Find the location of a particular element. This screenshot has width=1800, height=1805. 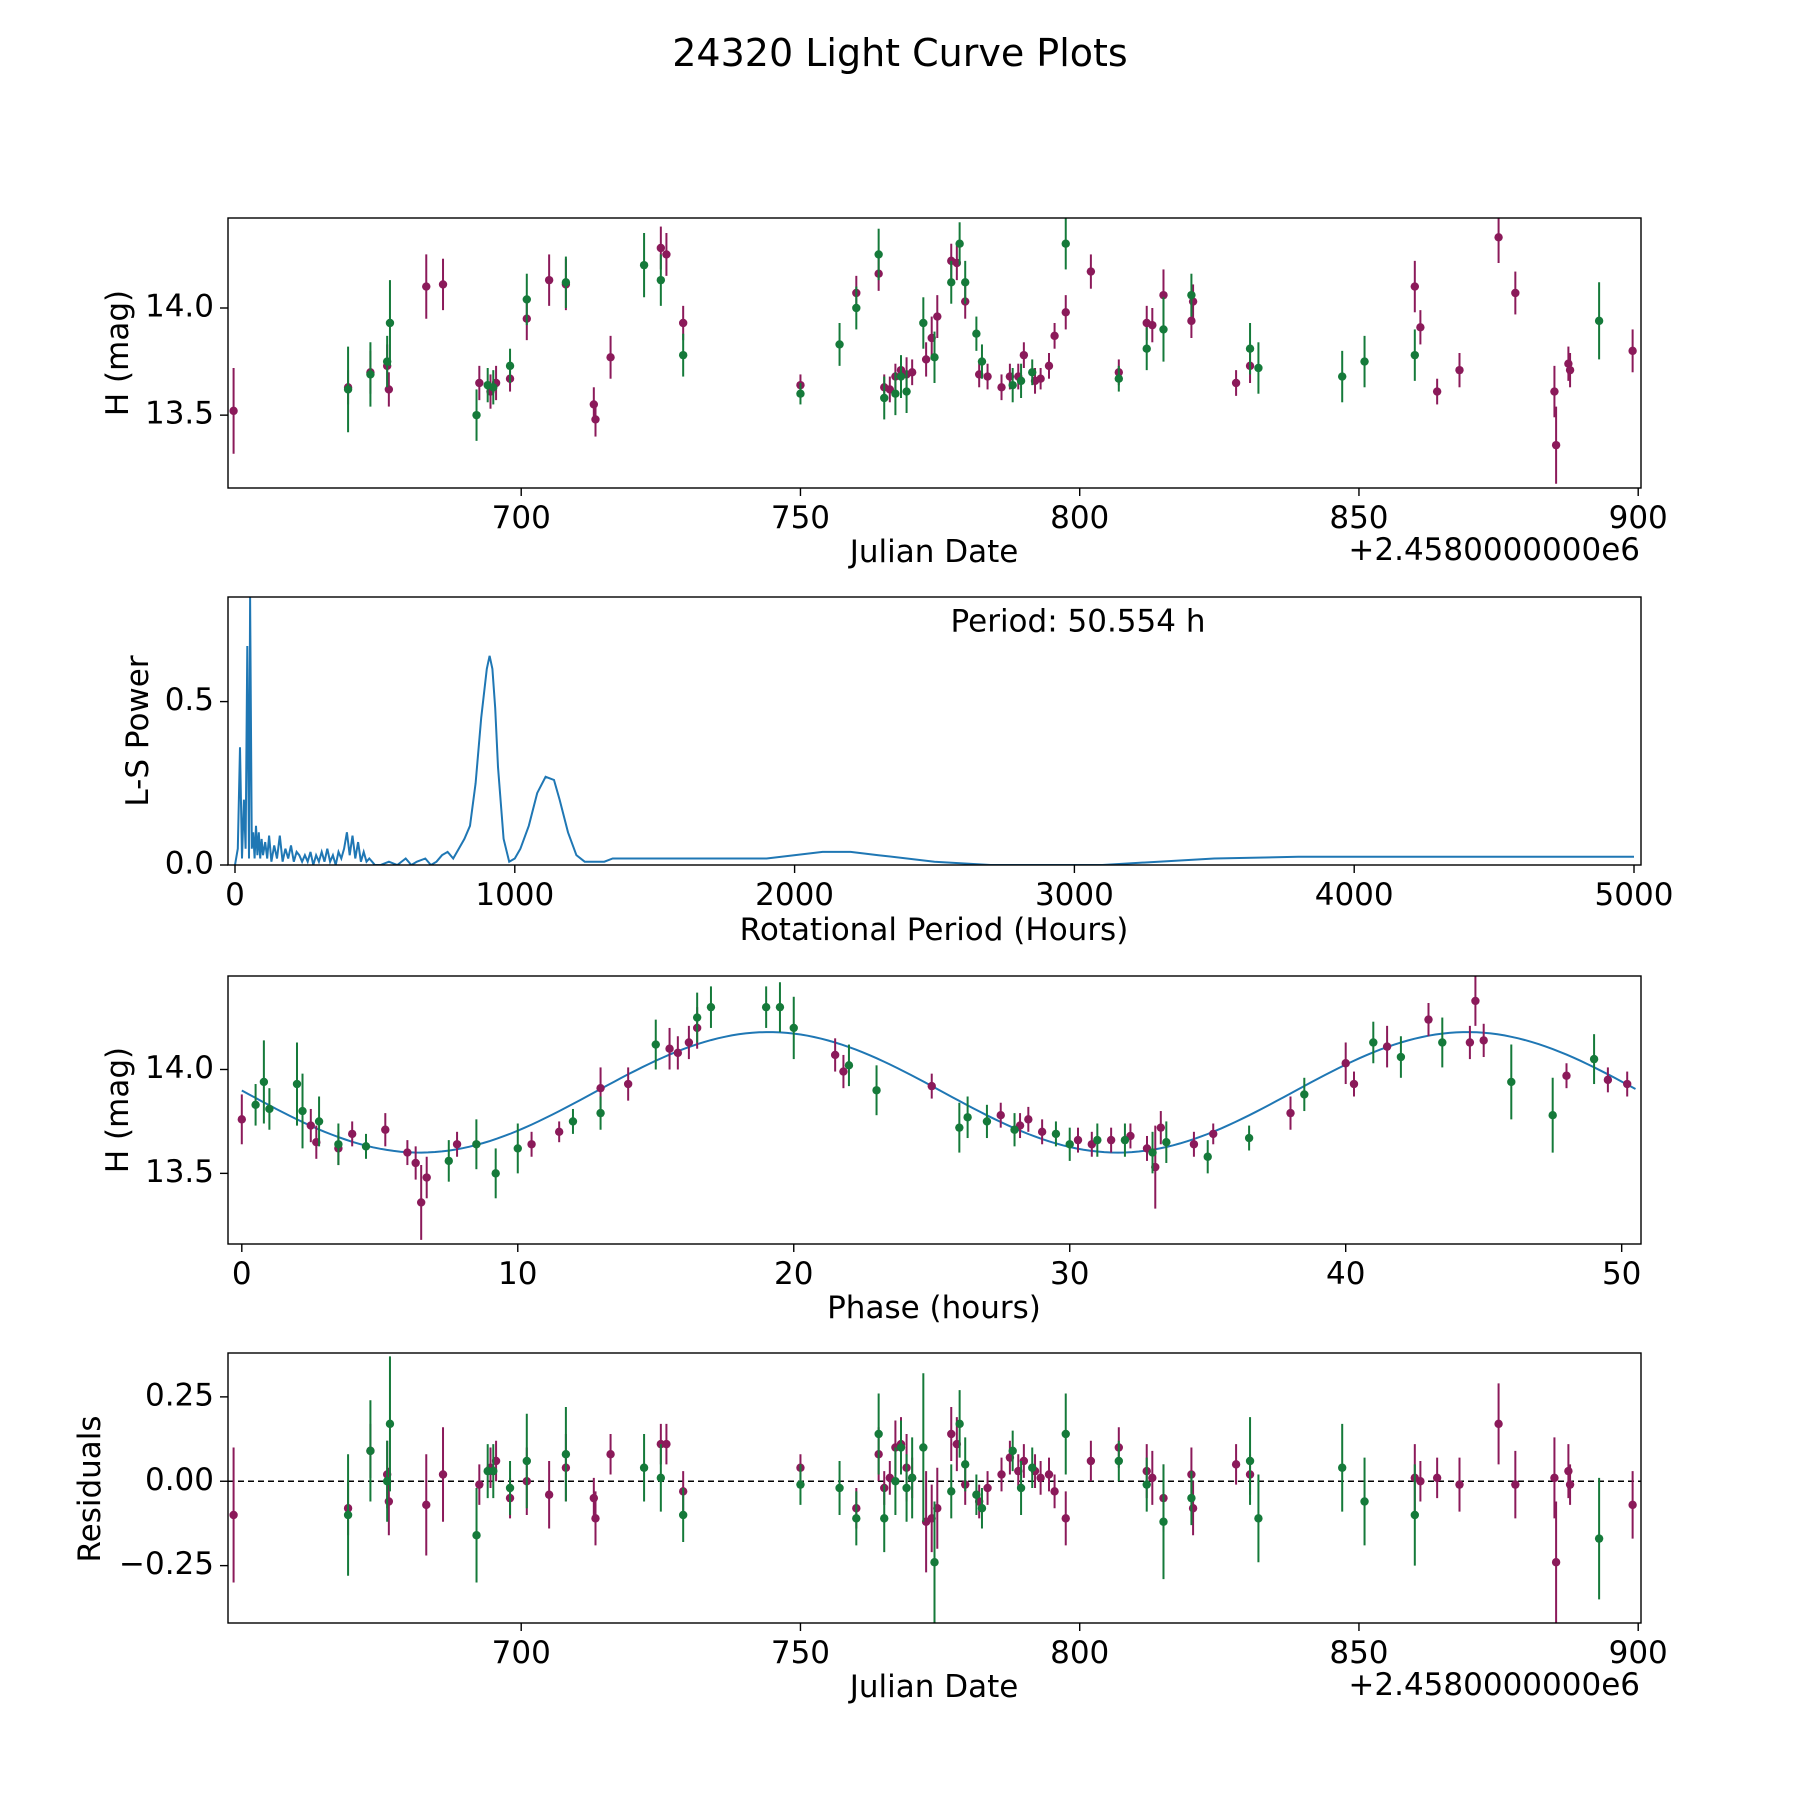

periodogram-x-tick: 4000 is located at coordinates (1354, 889).